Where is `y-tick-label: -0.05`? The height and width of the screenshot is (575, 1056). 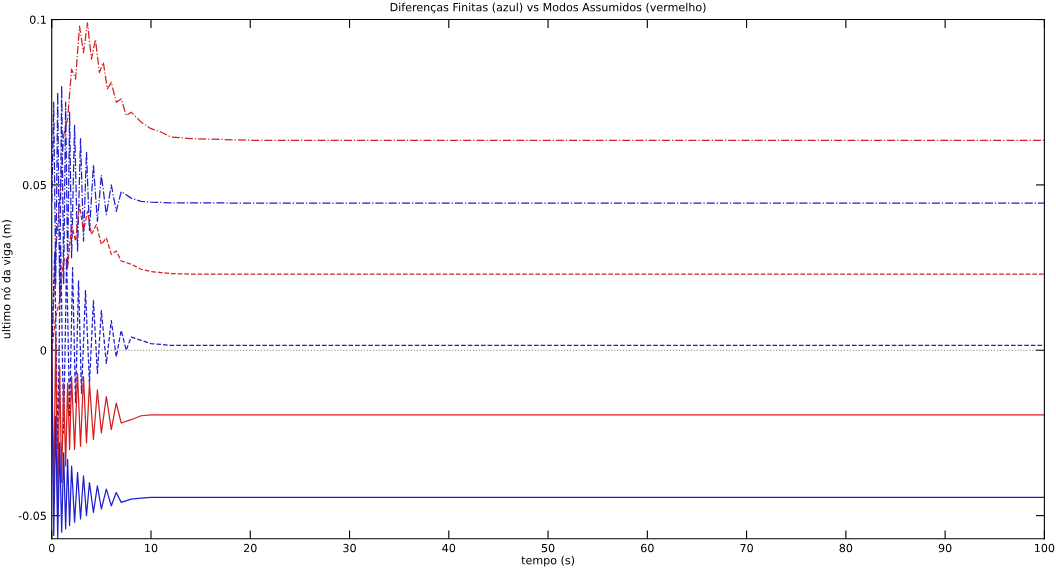
y-tick-label: -0.05 is located at coordinates (32, 515).